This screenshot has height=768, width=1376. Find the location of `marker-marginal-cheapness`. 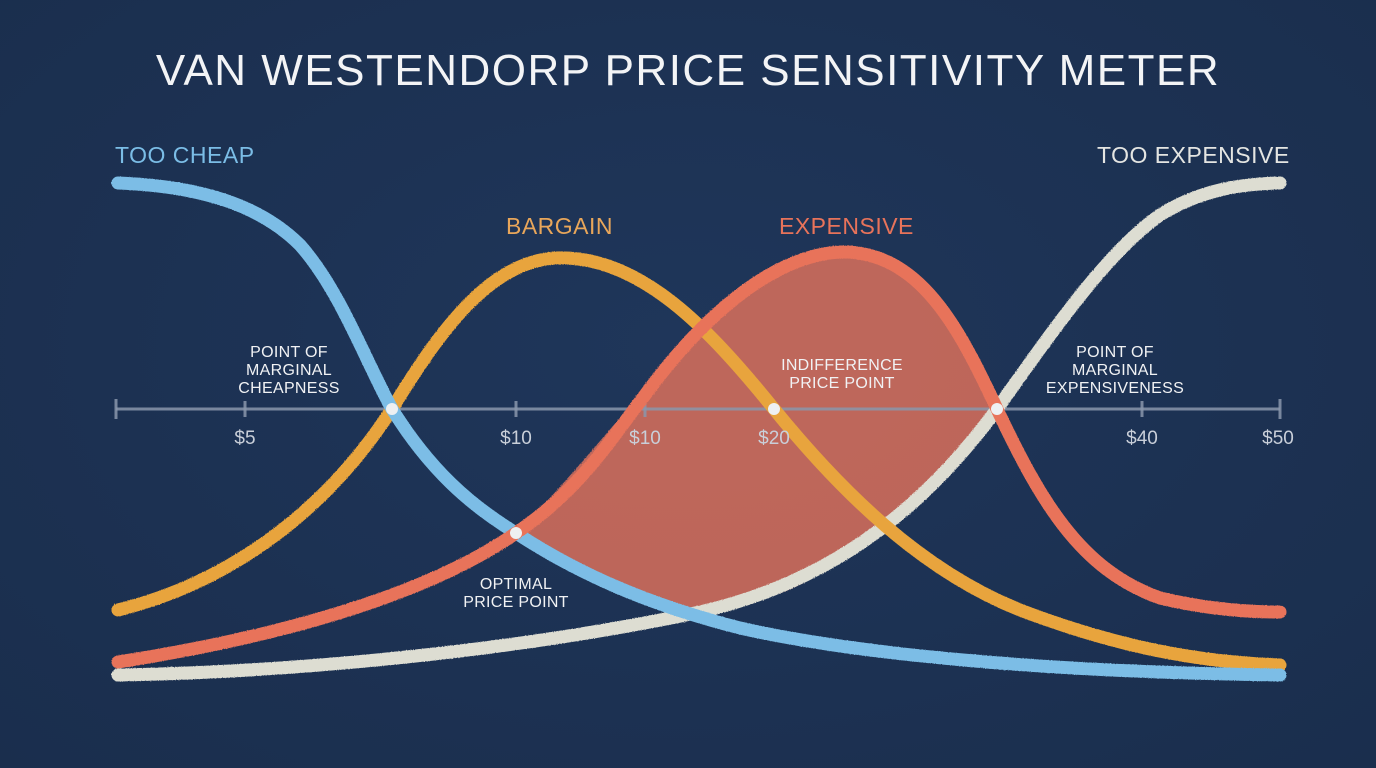

marker-marginal-cheapness is located at coordinates (392, 409).